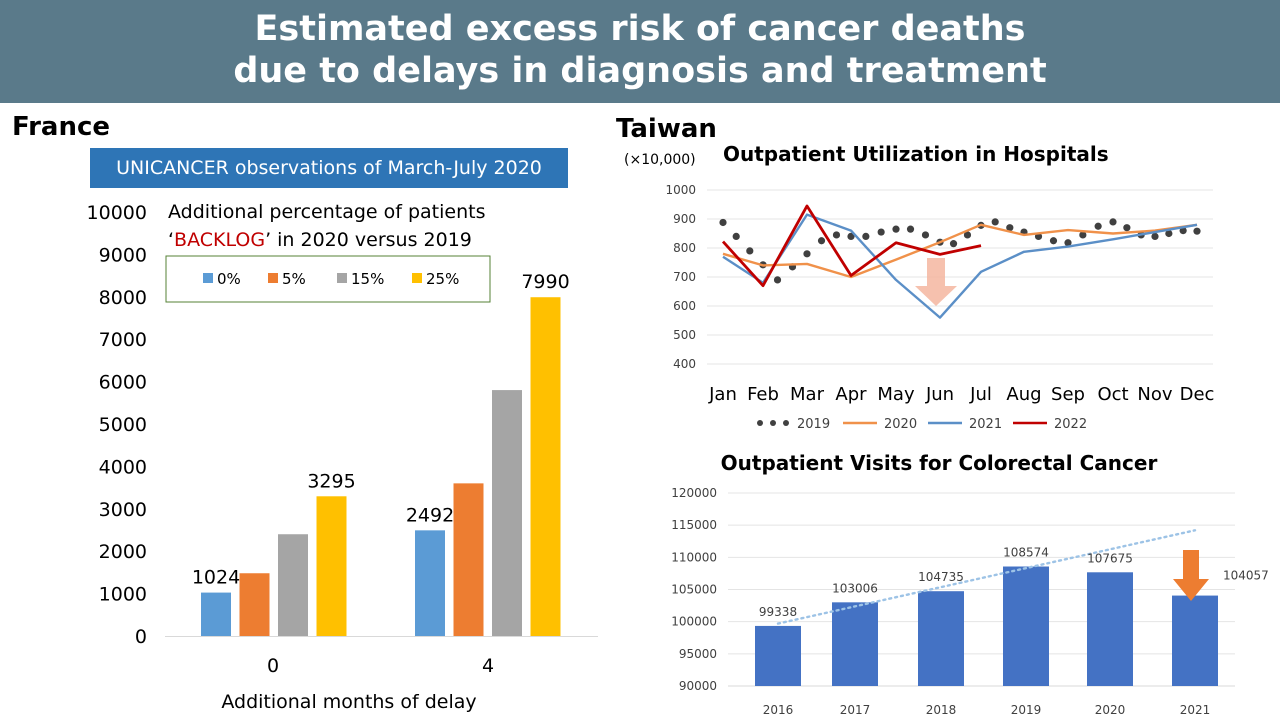  What do you see at coordinates (1154, 394) in the screenshot?
I see `month-label: Nov` at bounding box center [1154, 394].